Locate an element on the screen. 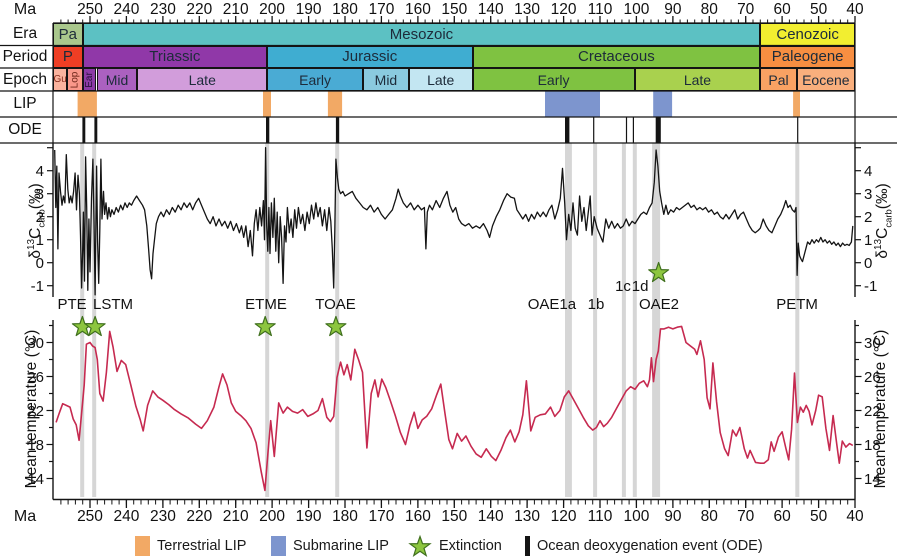 The image size is (900, 559). d13c-tick-label-right: 3 is located at coordinates (868, 194).